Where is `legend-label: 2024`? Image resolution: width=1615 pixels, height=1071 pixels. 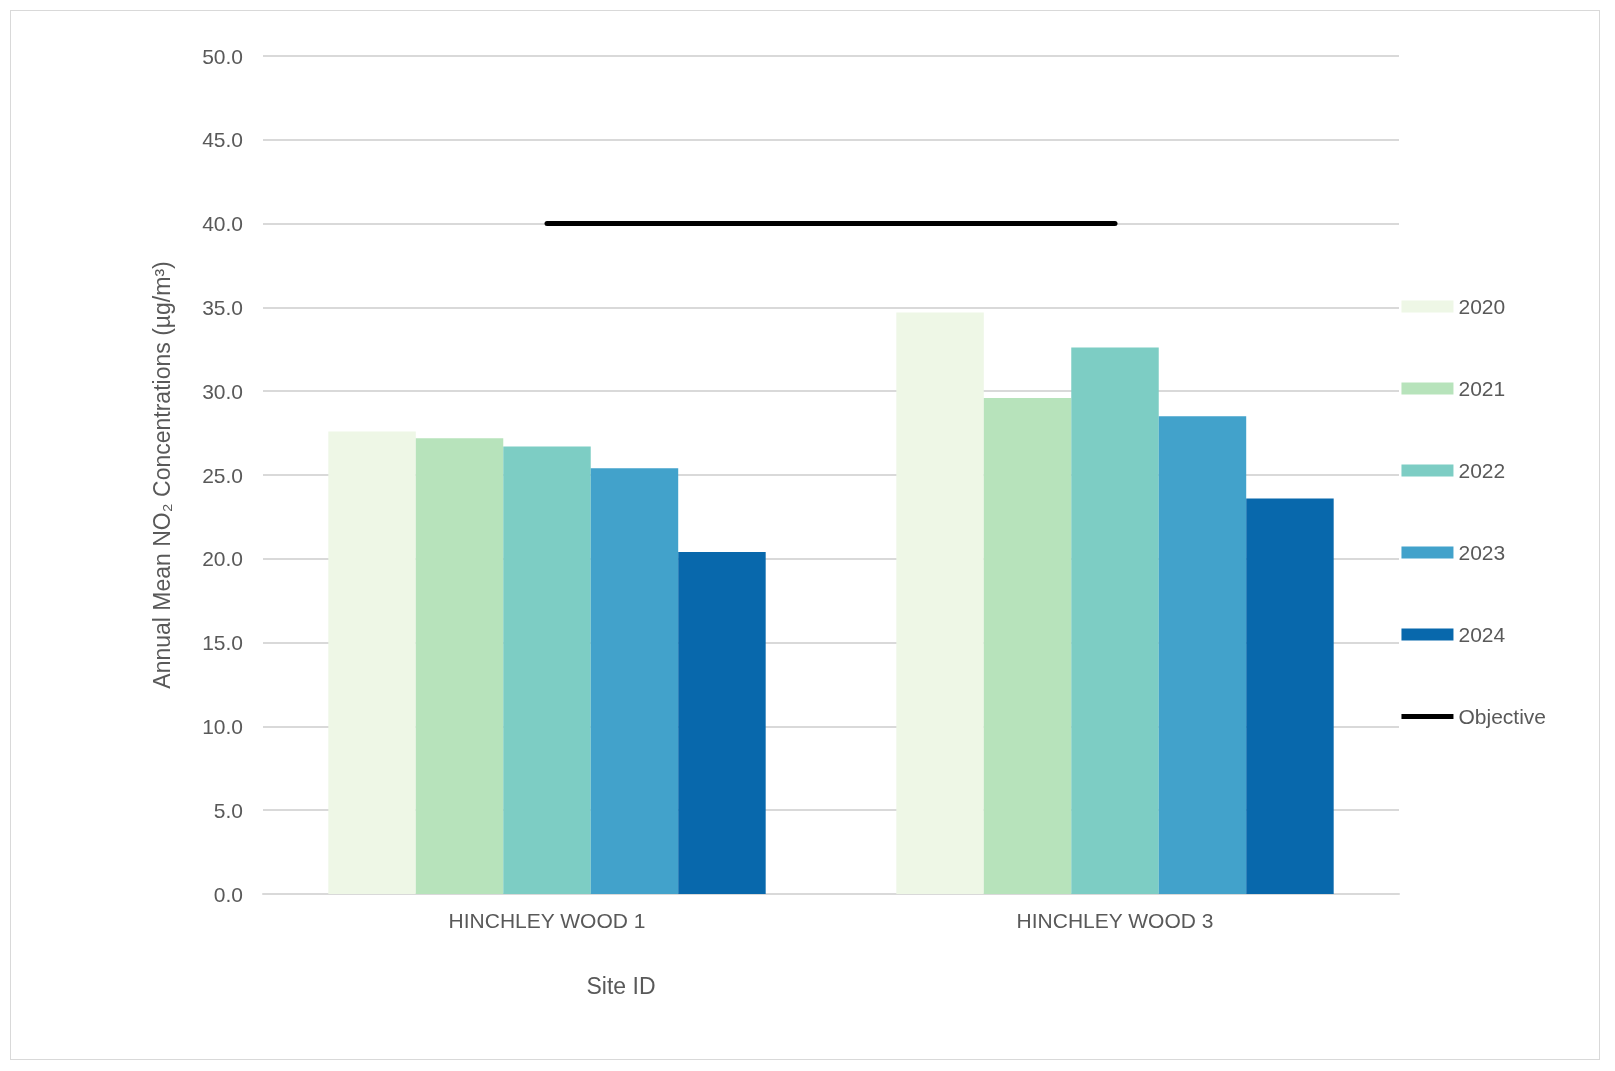 legend-label: 2024 is located at coordinates (1482, 634).